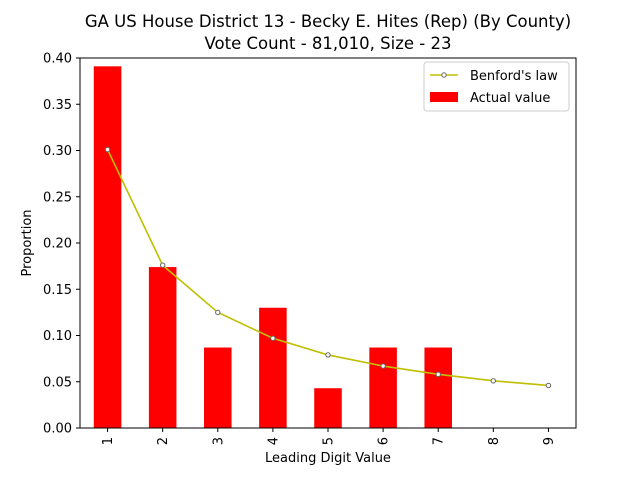  What do you see at coordinates (57, 290) in the screenshot?
I see `y-tick-label: 0.15` at bounding box center [57, 290].